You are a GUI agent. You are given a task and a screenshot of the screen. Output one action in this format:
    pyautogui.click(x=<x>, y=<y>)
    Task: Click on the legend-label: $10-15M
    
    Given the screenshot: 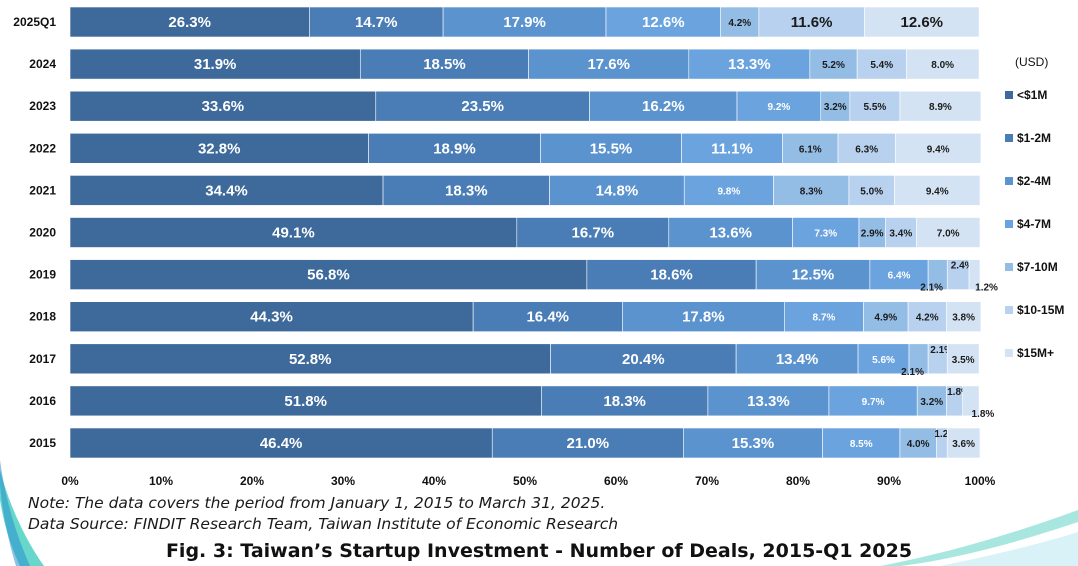 What is the action you would take?
    pyautogui.click(x=1040, y=310)
    